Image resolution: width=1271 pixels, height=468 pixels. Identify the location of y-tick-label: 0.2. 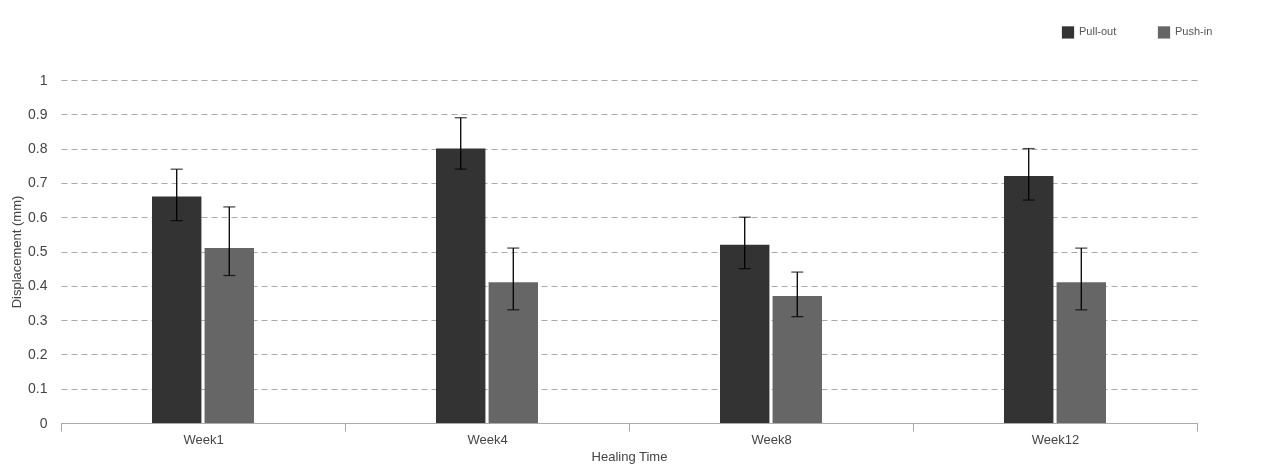
(38, 353).